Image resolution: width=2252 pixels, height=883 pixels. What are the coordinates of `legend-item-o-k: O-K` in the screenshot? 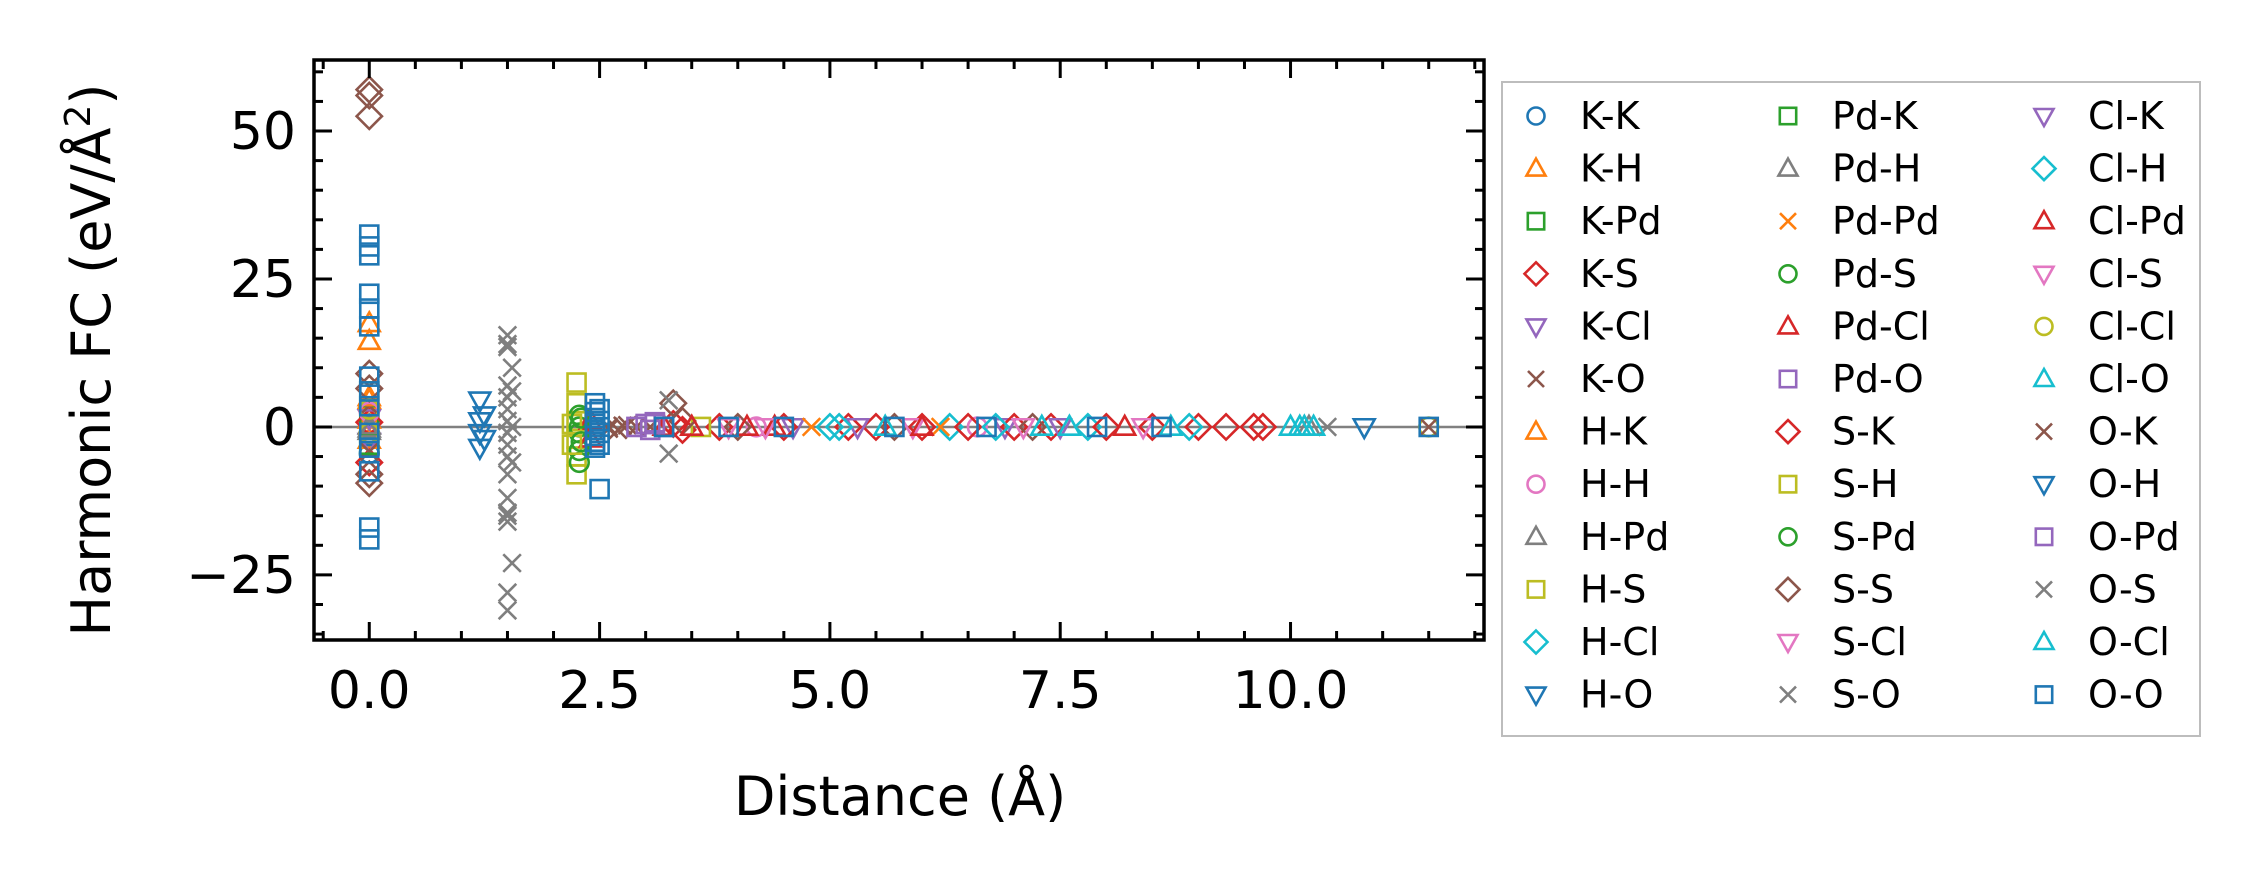 It's located at (2097, 432).